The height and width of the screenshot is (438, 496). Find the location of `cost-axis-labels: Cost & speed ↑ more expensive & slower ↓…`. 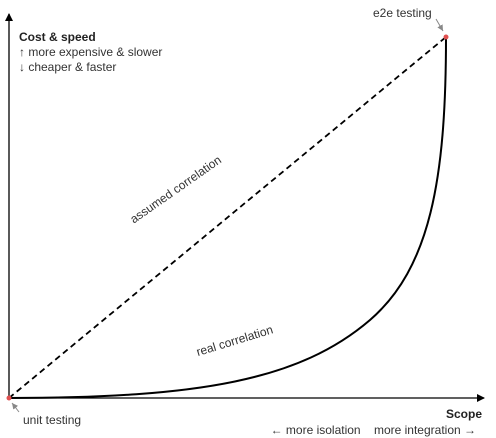

cost-axis-labels: Cost & speed ↑ more expensive & slower ↓… is located at coordinates (90, 52).